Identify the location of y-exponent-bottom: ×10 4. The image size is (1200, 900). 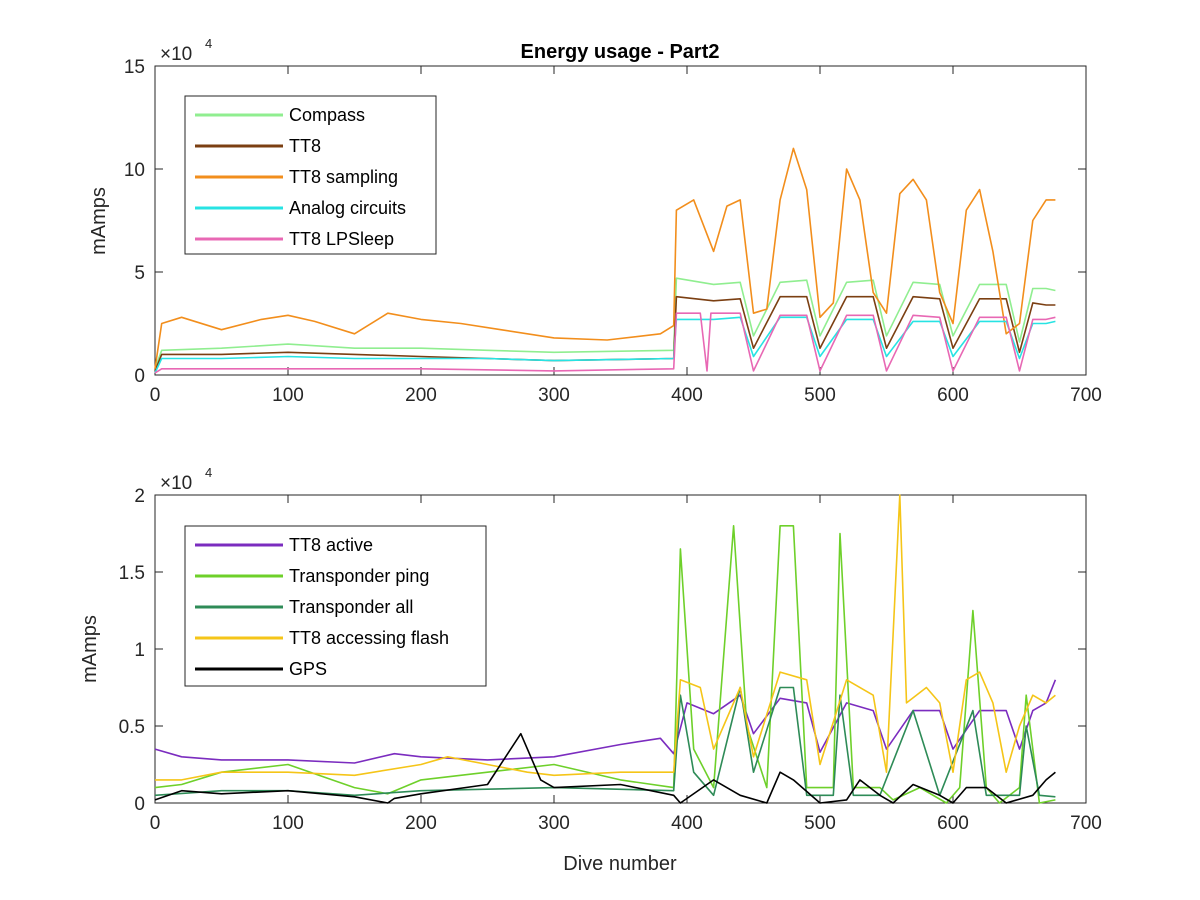
(186, 479).